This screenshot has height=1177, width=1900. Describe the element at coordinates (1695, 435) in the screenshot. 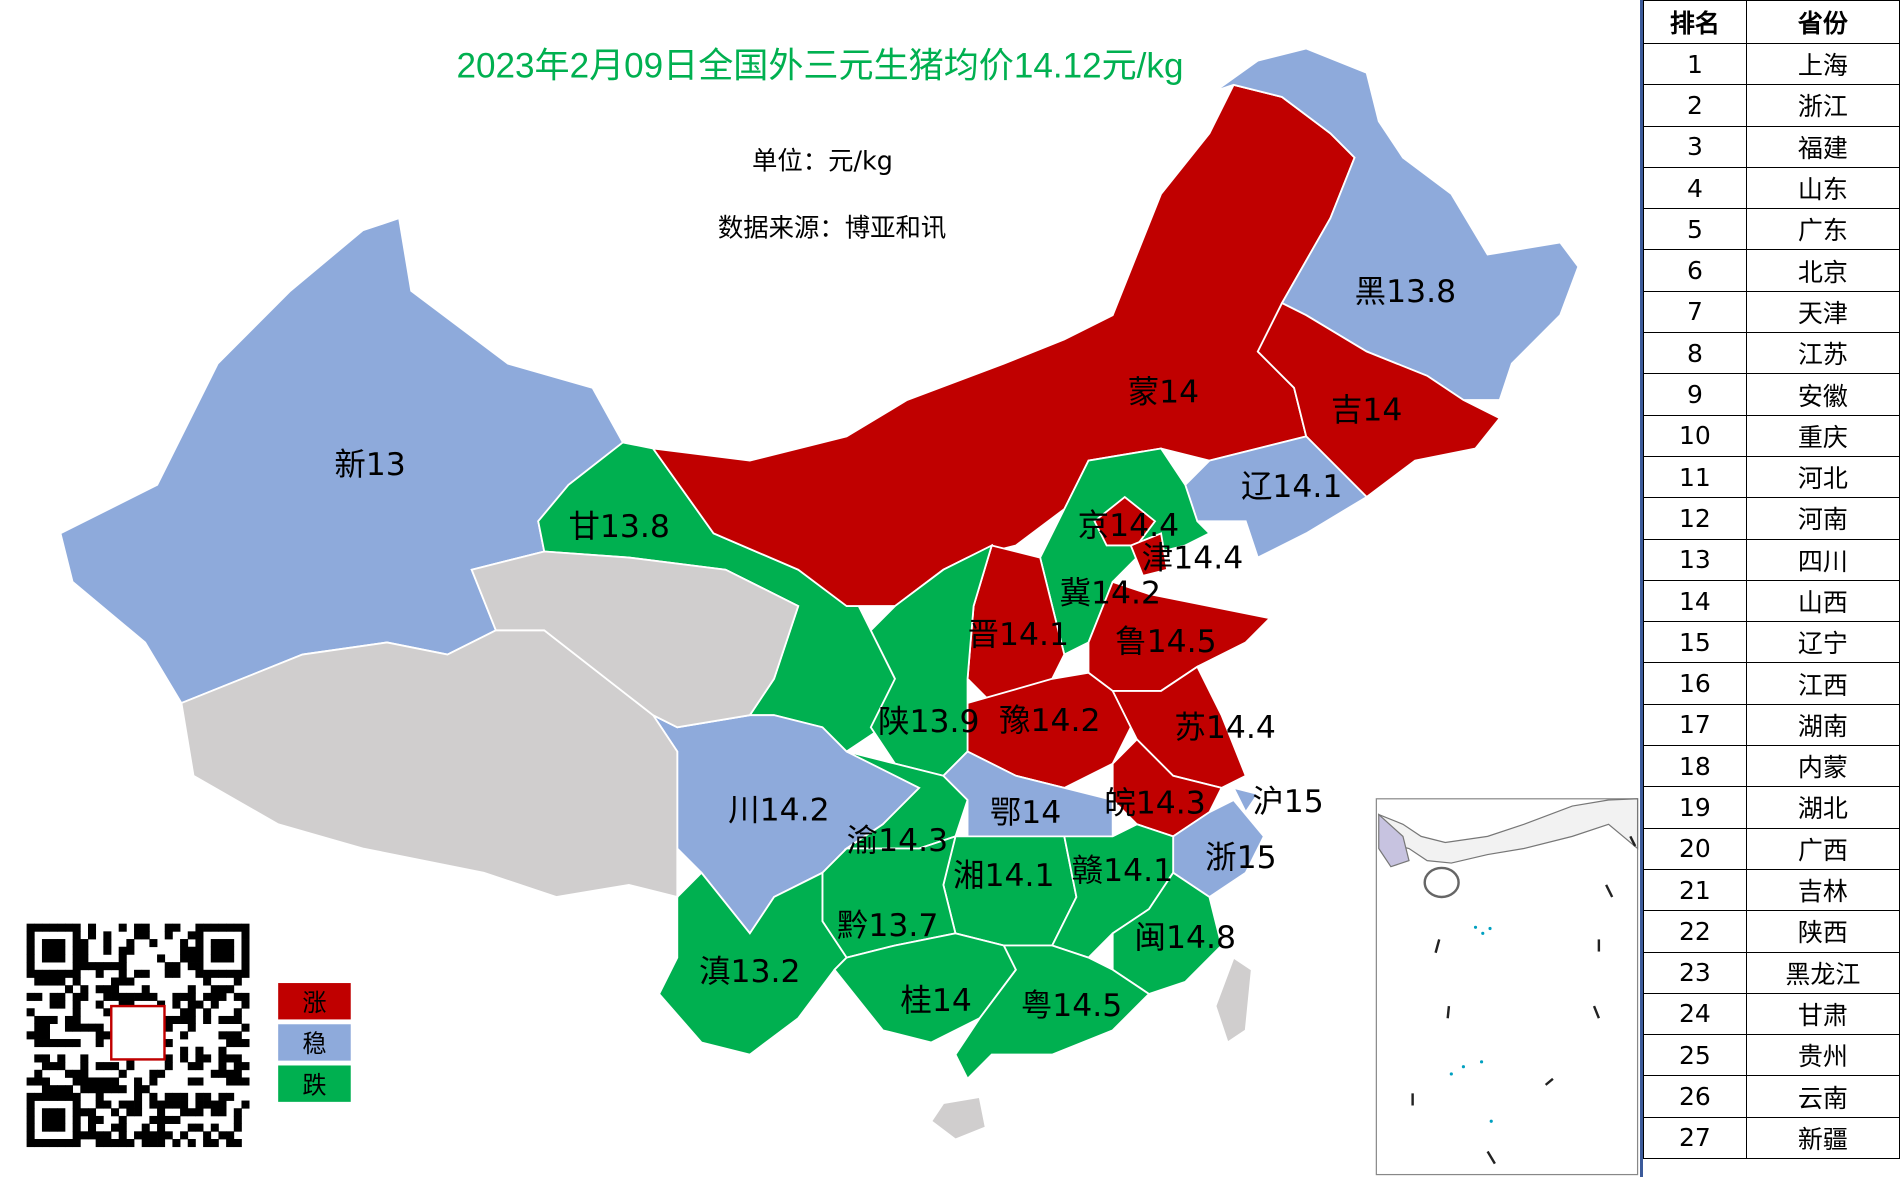

I see `rank-cell: 10` at that location.